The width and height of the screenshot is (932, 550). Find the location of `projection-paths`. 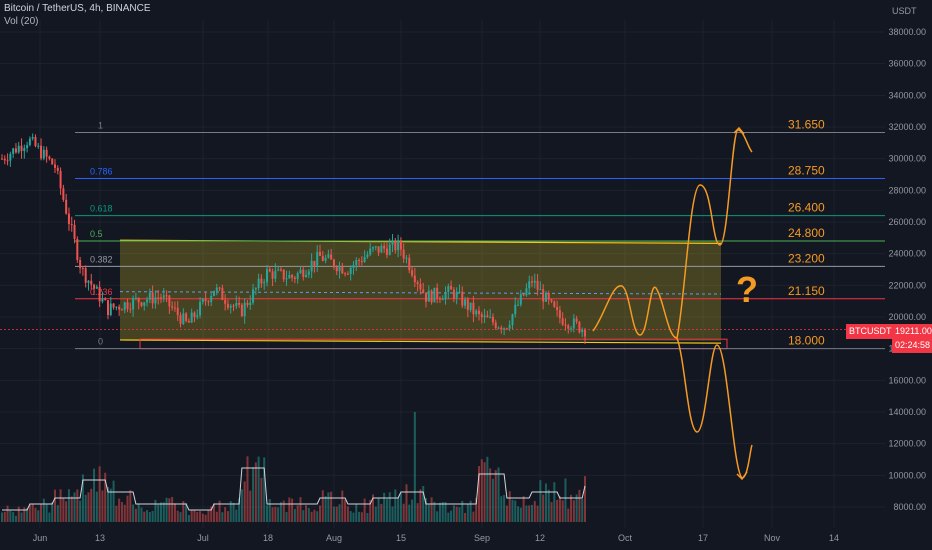

projection-paths is located at coordinates (672, 303).